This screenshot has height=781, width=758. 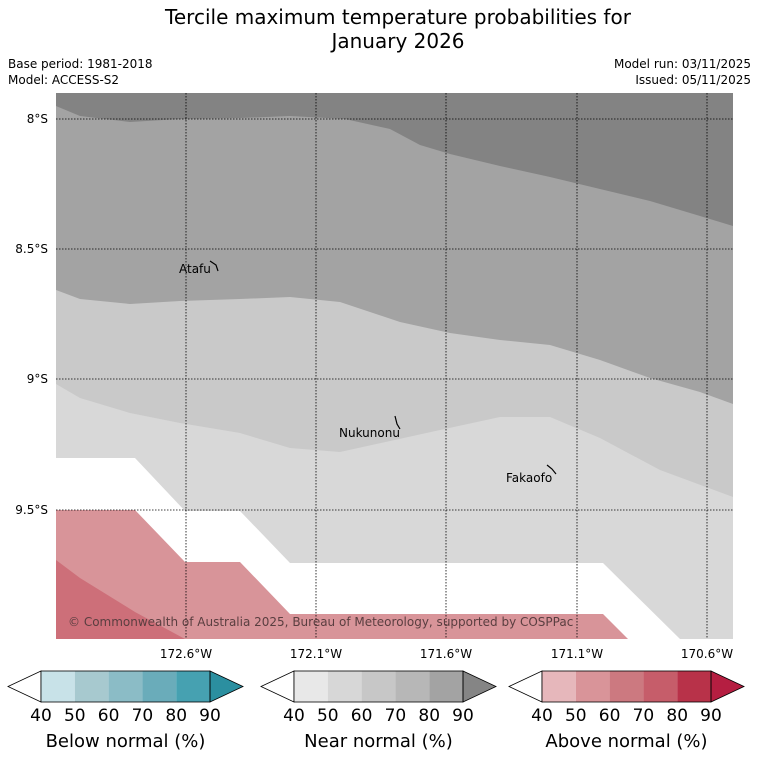 What do you see at coordinates (37, 379) in the screenshot?
I see `lat-label-9: 9°S` at bounding box center [37, 379].